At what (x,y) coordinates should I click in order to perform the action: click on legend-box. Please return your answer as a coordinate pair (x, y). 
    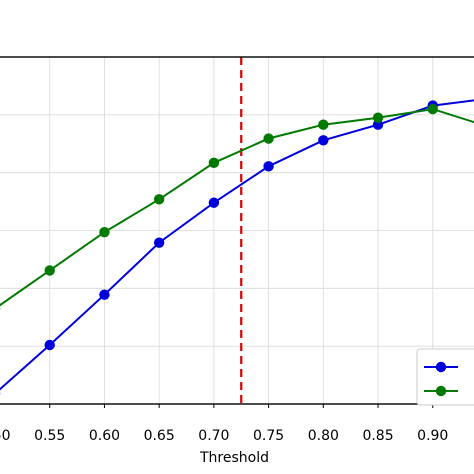
    Looking at the image, I should click on (445, 377).